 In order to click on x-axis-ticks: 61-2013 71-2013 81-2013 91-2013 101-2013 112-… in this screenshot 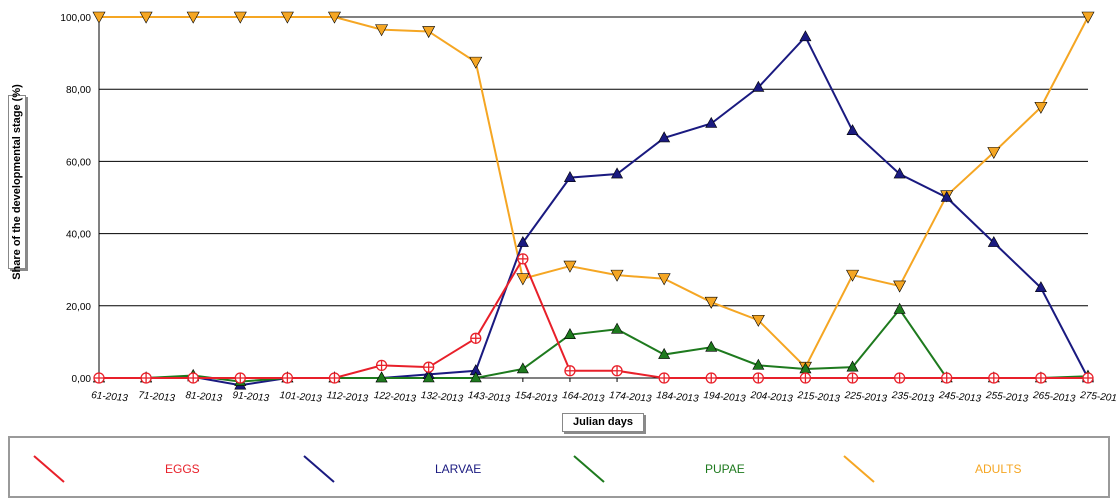, I will do `click(604, 391)`.